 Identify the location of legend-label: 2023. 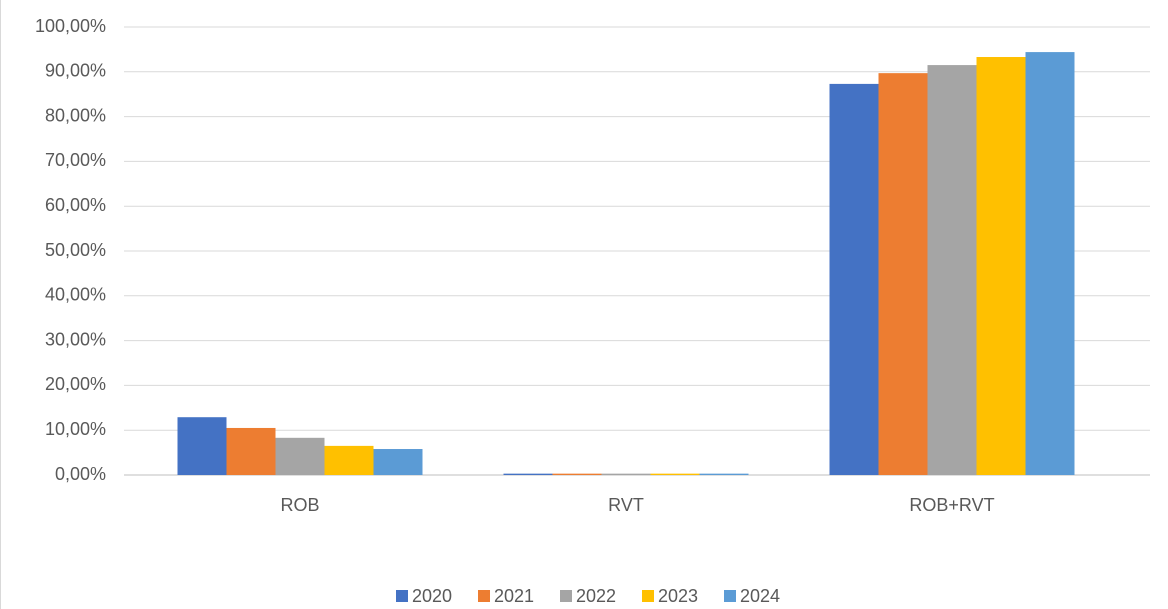
(678, 596).